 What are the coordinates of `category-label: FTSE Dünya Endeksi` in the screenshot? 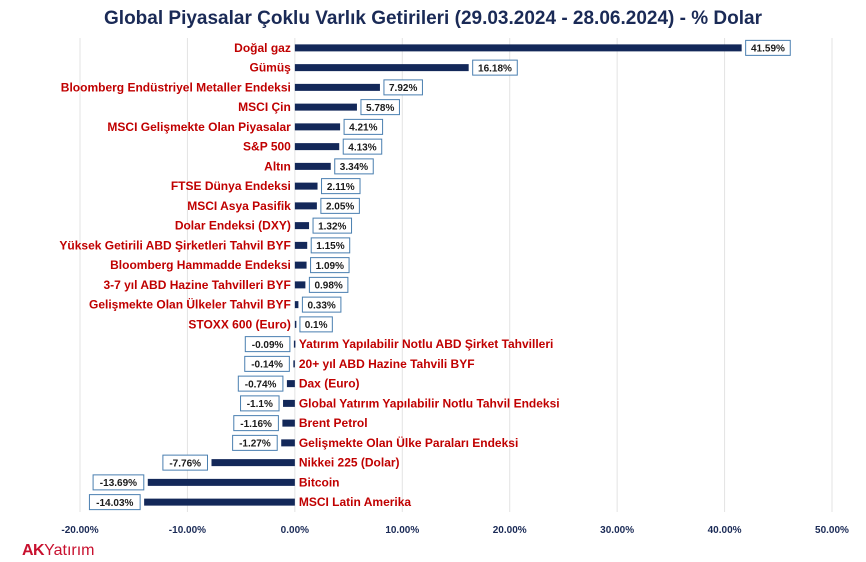 It's located at (231, 186).